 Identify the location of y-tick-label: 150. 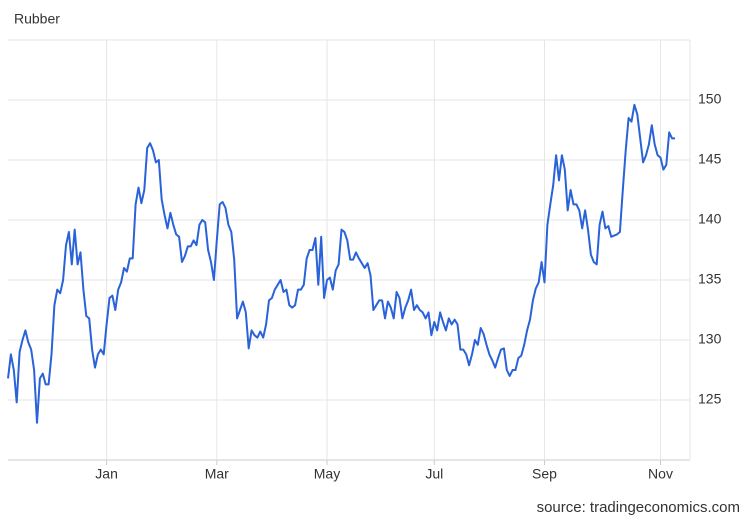
(710, 99).